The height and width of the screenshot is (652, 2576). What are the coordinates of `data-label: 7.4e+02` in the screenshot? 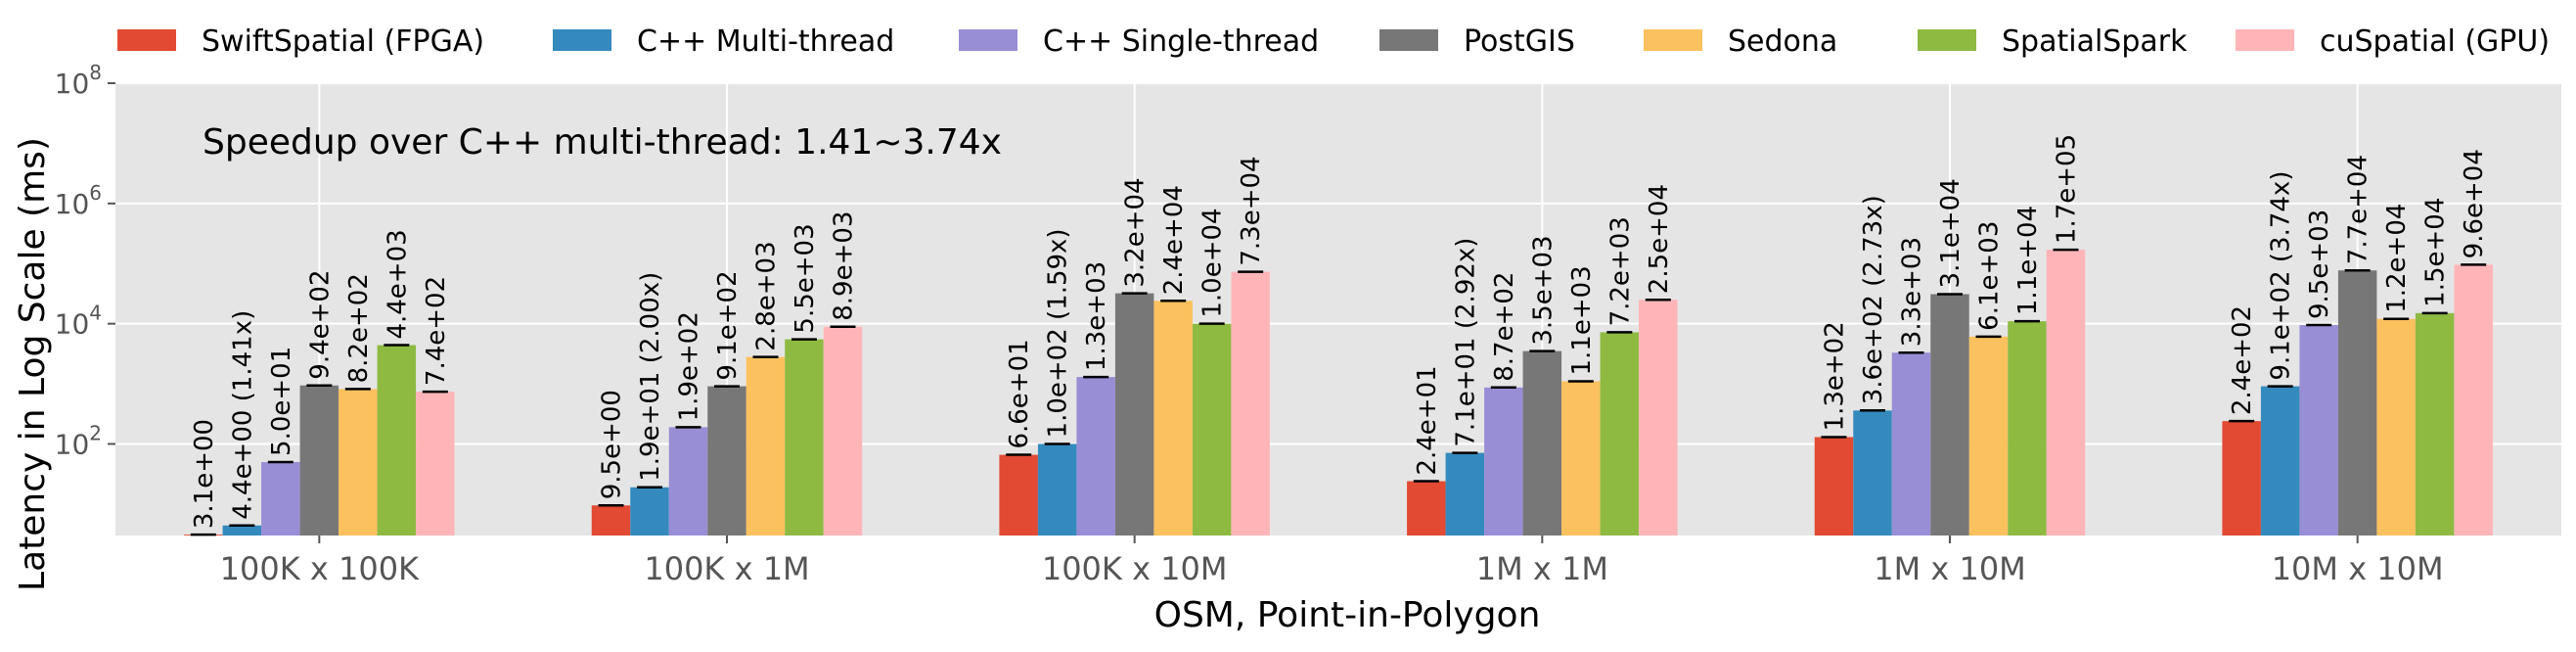 It's located at (436, 331).